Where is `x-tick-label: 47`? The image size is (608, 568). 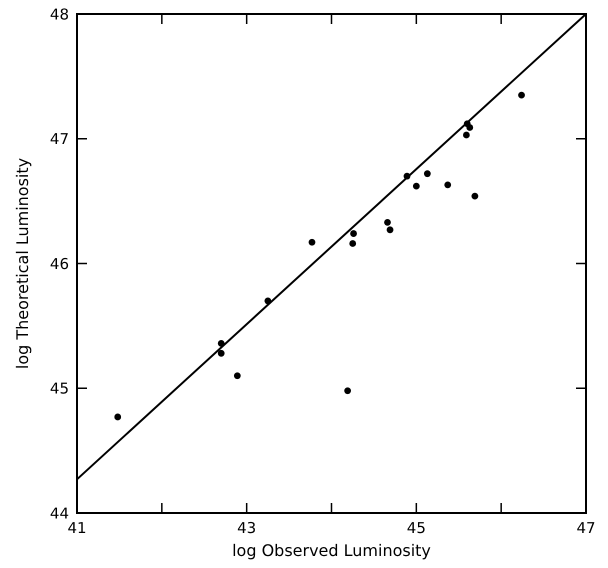
x-tick-label: 47 is located at coordinates (586, 528).